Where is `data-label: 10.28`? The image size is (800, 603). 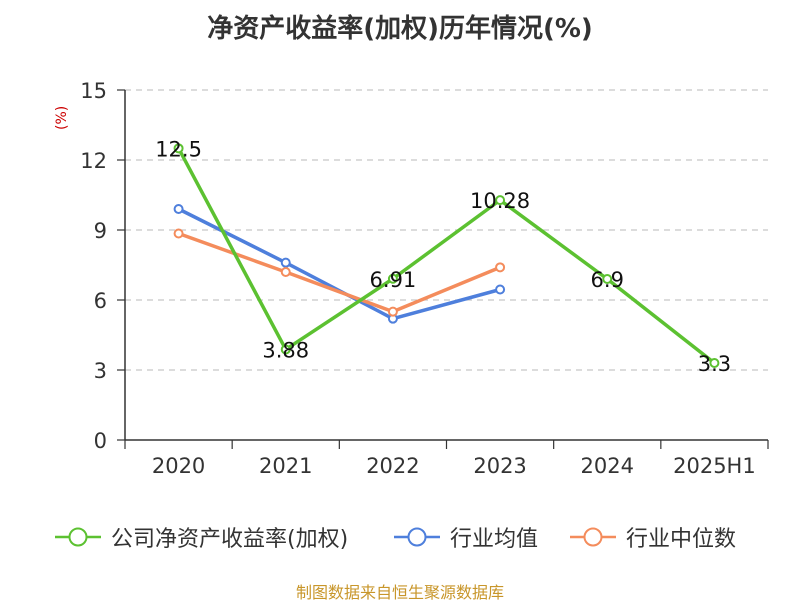 data-label: 10.28 is located at coordinates (500, 201).